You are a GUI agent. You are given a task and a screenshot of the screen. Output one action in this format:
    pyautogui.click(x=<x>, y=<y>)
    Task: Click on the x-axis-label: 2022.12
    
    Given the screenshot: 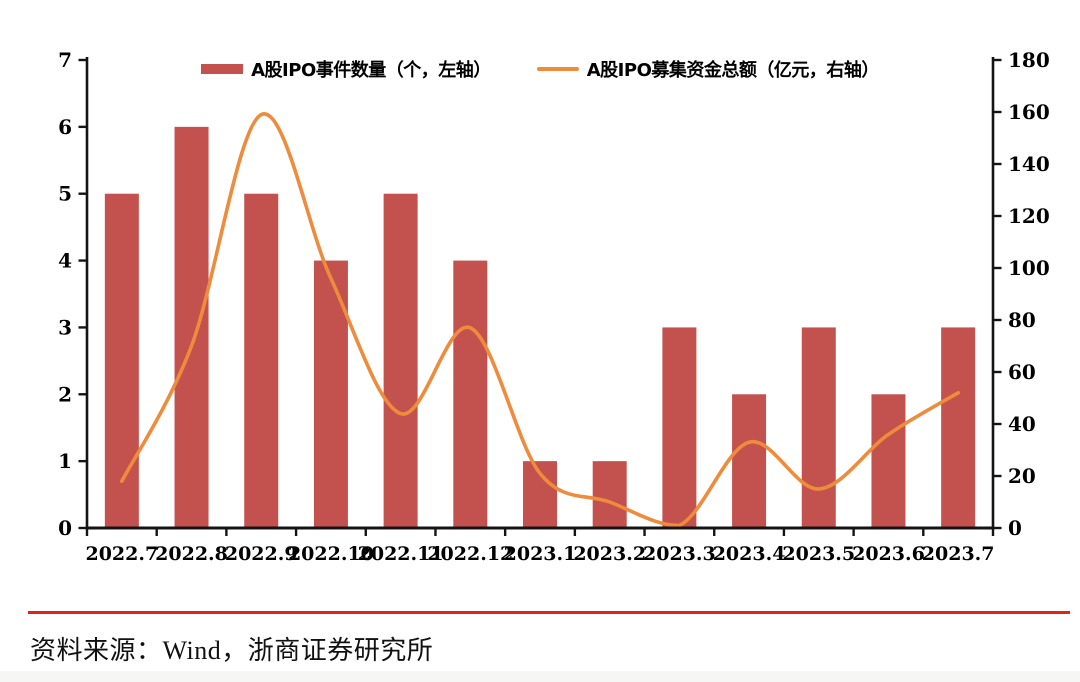 What is the action you would take?
    pyautogui.click(x=470, y=554)
    